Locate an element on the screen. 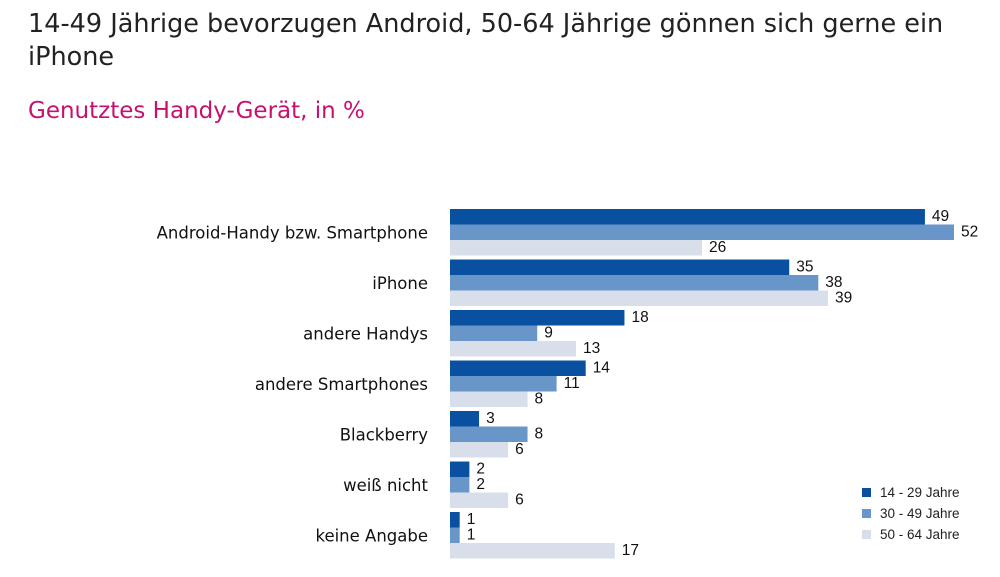 This screenshot has width=1000, height=577. category-label: weiß nicht is located at coordinates (385, 485).